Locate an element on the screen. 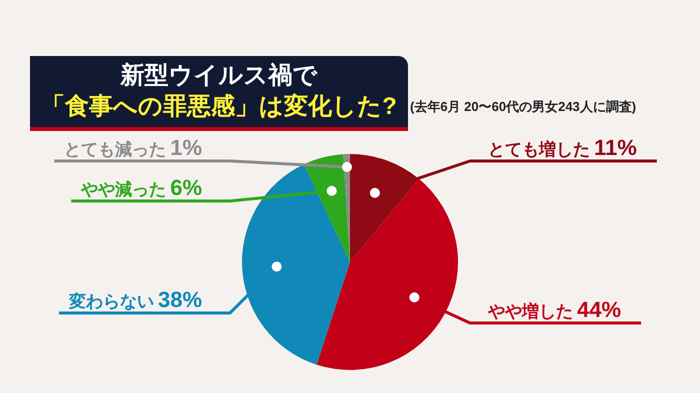 The image size is (700, 393). slice-label: とても増した is located at coordinates (539, 149).